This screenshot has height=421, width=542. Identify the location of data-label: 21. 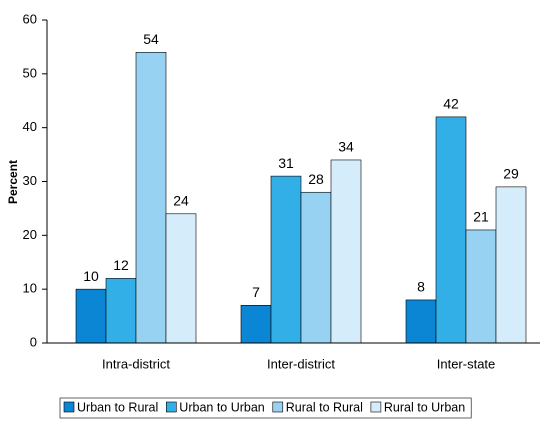
(481, 217).